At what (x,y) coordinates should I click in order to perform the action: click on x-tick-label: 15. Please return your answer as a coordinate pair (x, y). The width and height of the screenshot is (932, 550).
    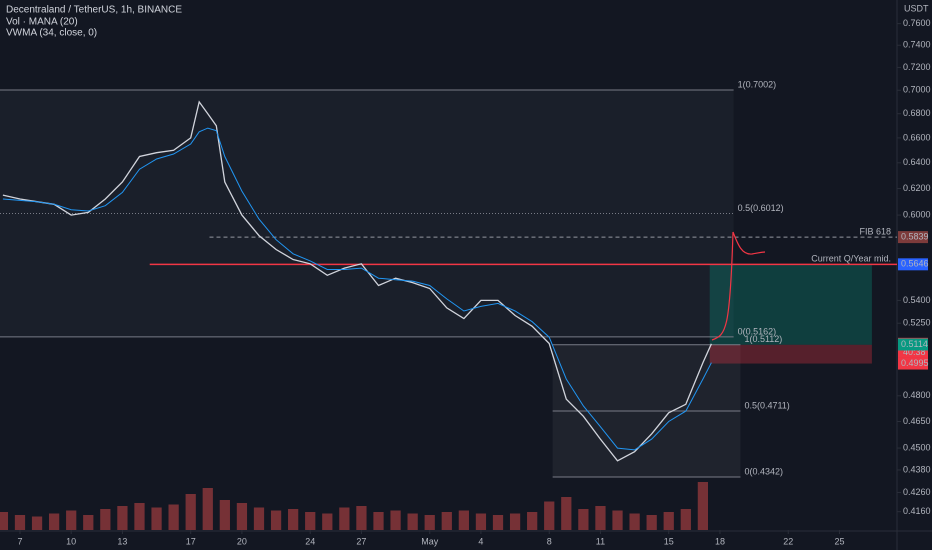
    Looking at the image, I should click on (669, 541).